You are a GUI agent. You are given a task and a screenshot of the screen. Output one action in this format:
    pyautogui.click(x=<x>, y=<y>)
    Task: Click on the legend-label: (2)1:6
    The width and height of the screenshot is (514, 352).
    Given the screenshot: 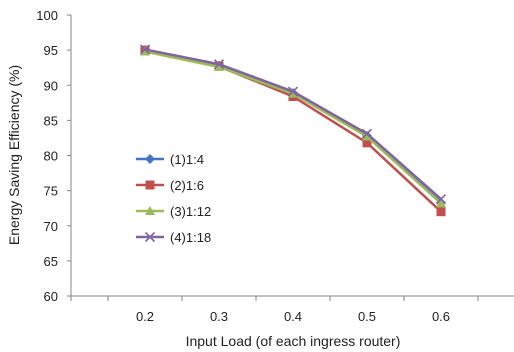 What is the action you would take?
    pyautogui.click(x=187, y=185)
    